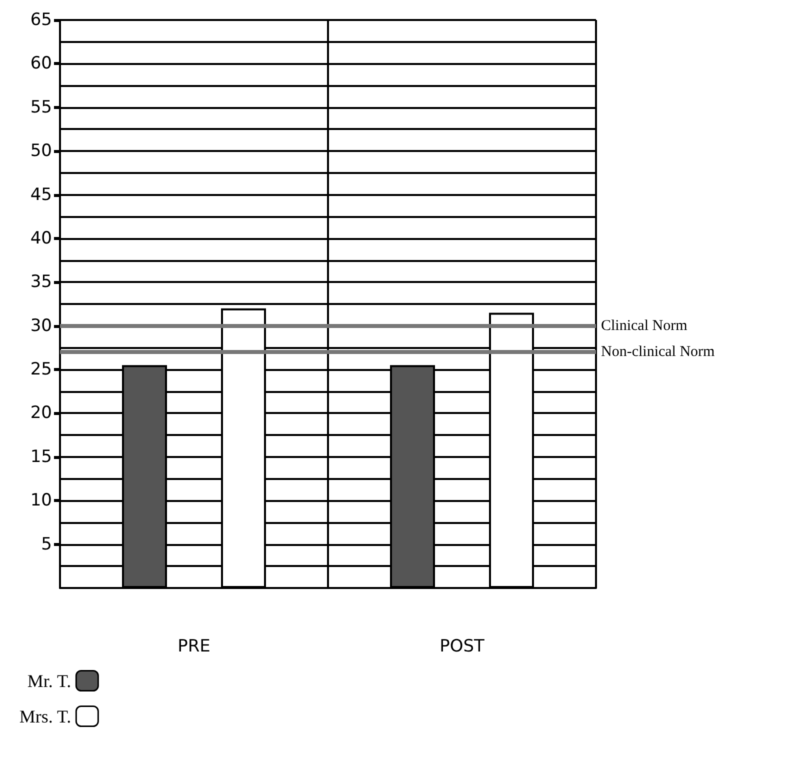 The width and height of the screenshot is (806, 778). Describe the element at coordinates (41, 282) in the screenshot. I see `y-tick-label: 35` at that location.